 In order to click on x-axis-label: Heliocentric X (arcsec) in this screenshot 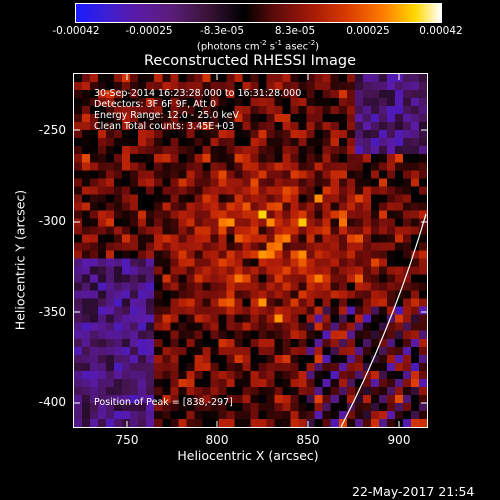, I will do `click(248, 455)`.